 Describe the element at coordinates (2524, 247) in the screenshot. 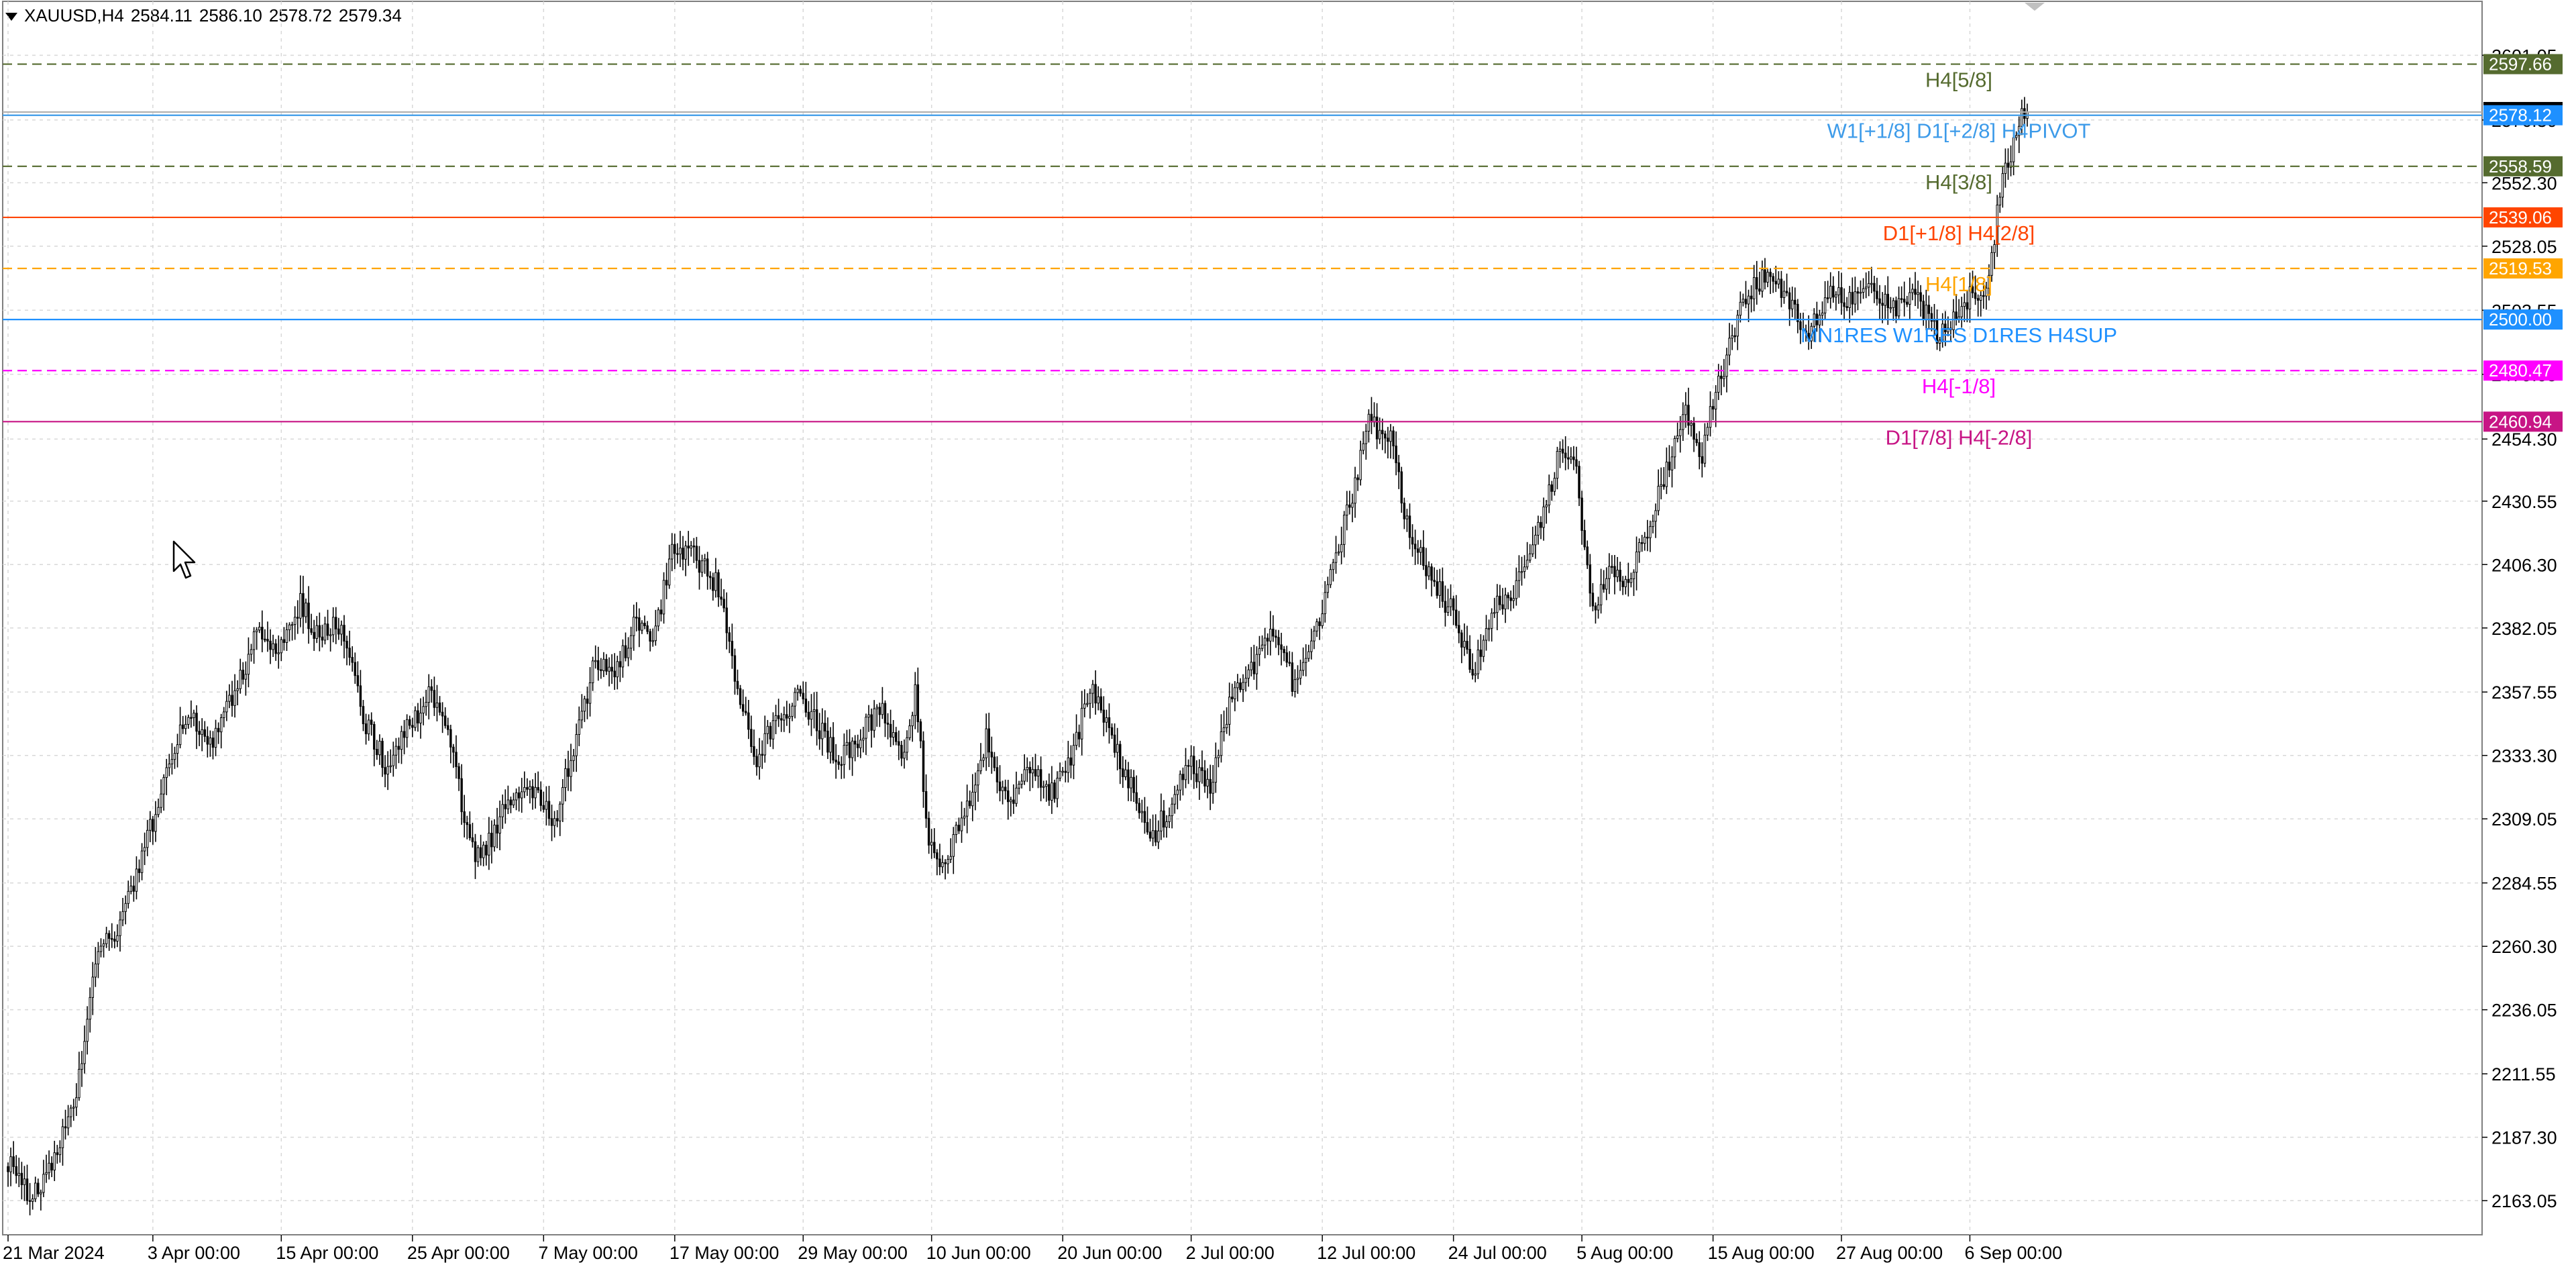

I see `y-tick-label: 2528.05` at that location.